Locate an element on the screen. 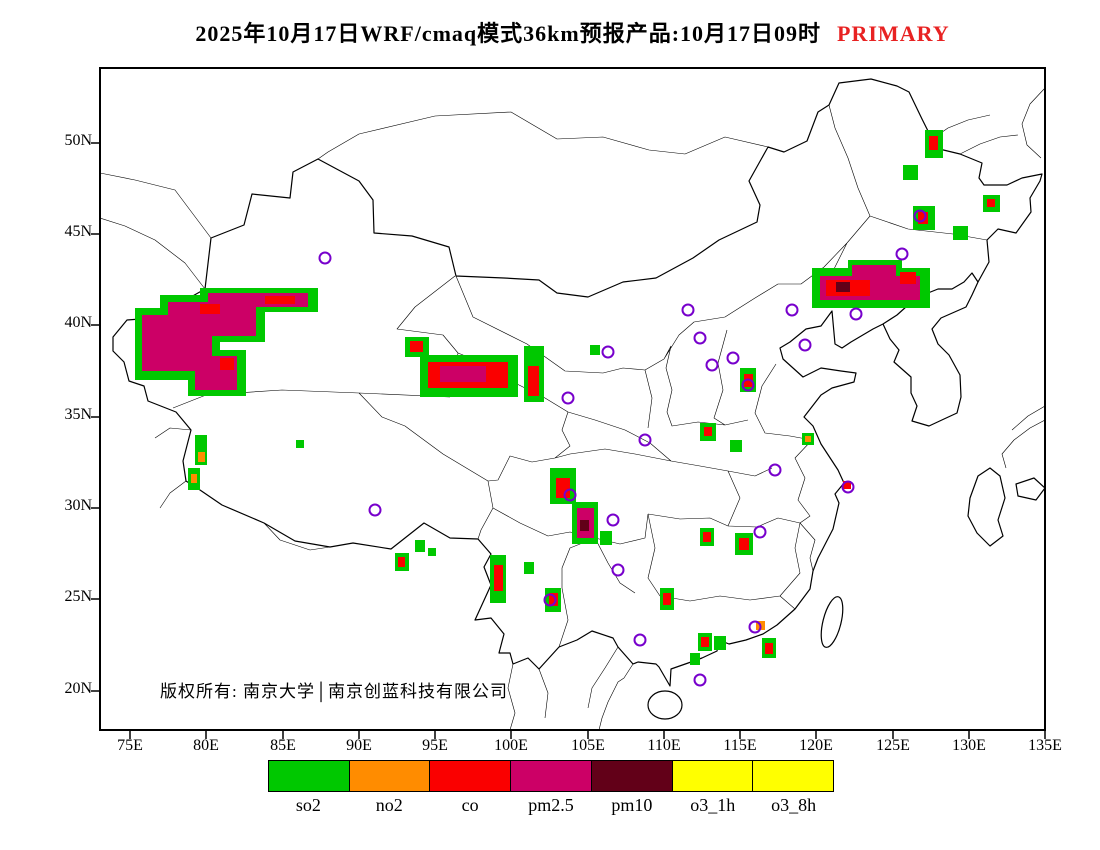  lat-axis-label: 25N is located at coordinates (78, 596).